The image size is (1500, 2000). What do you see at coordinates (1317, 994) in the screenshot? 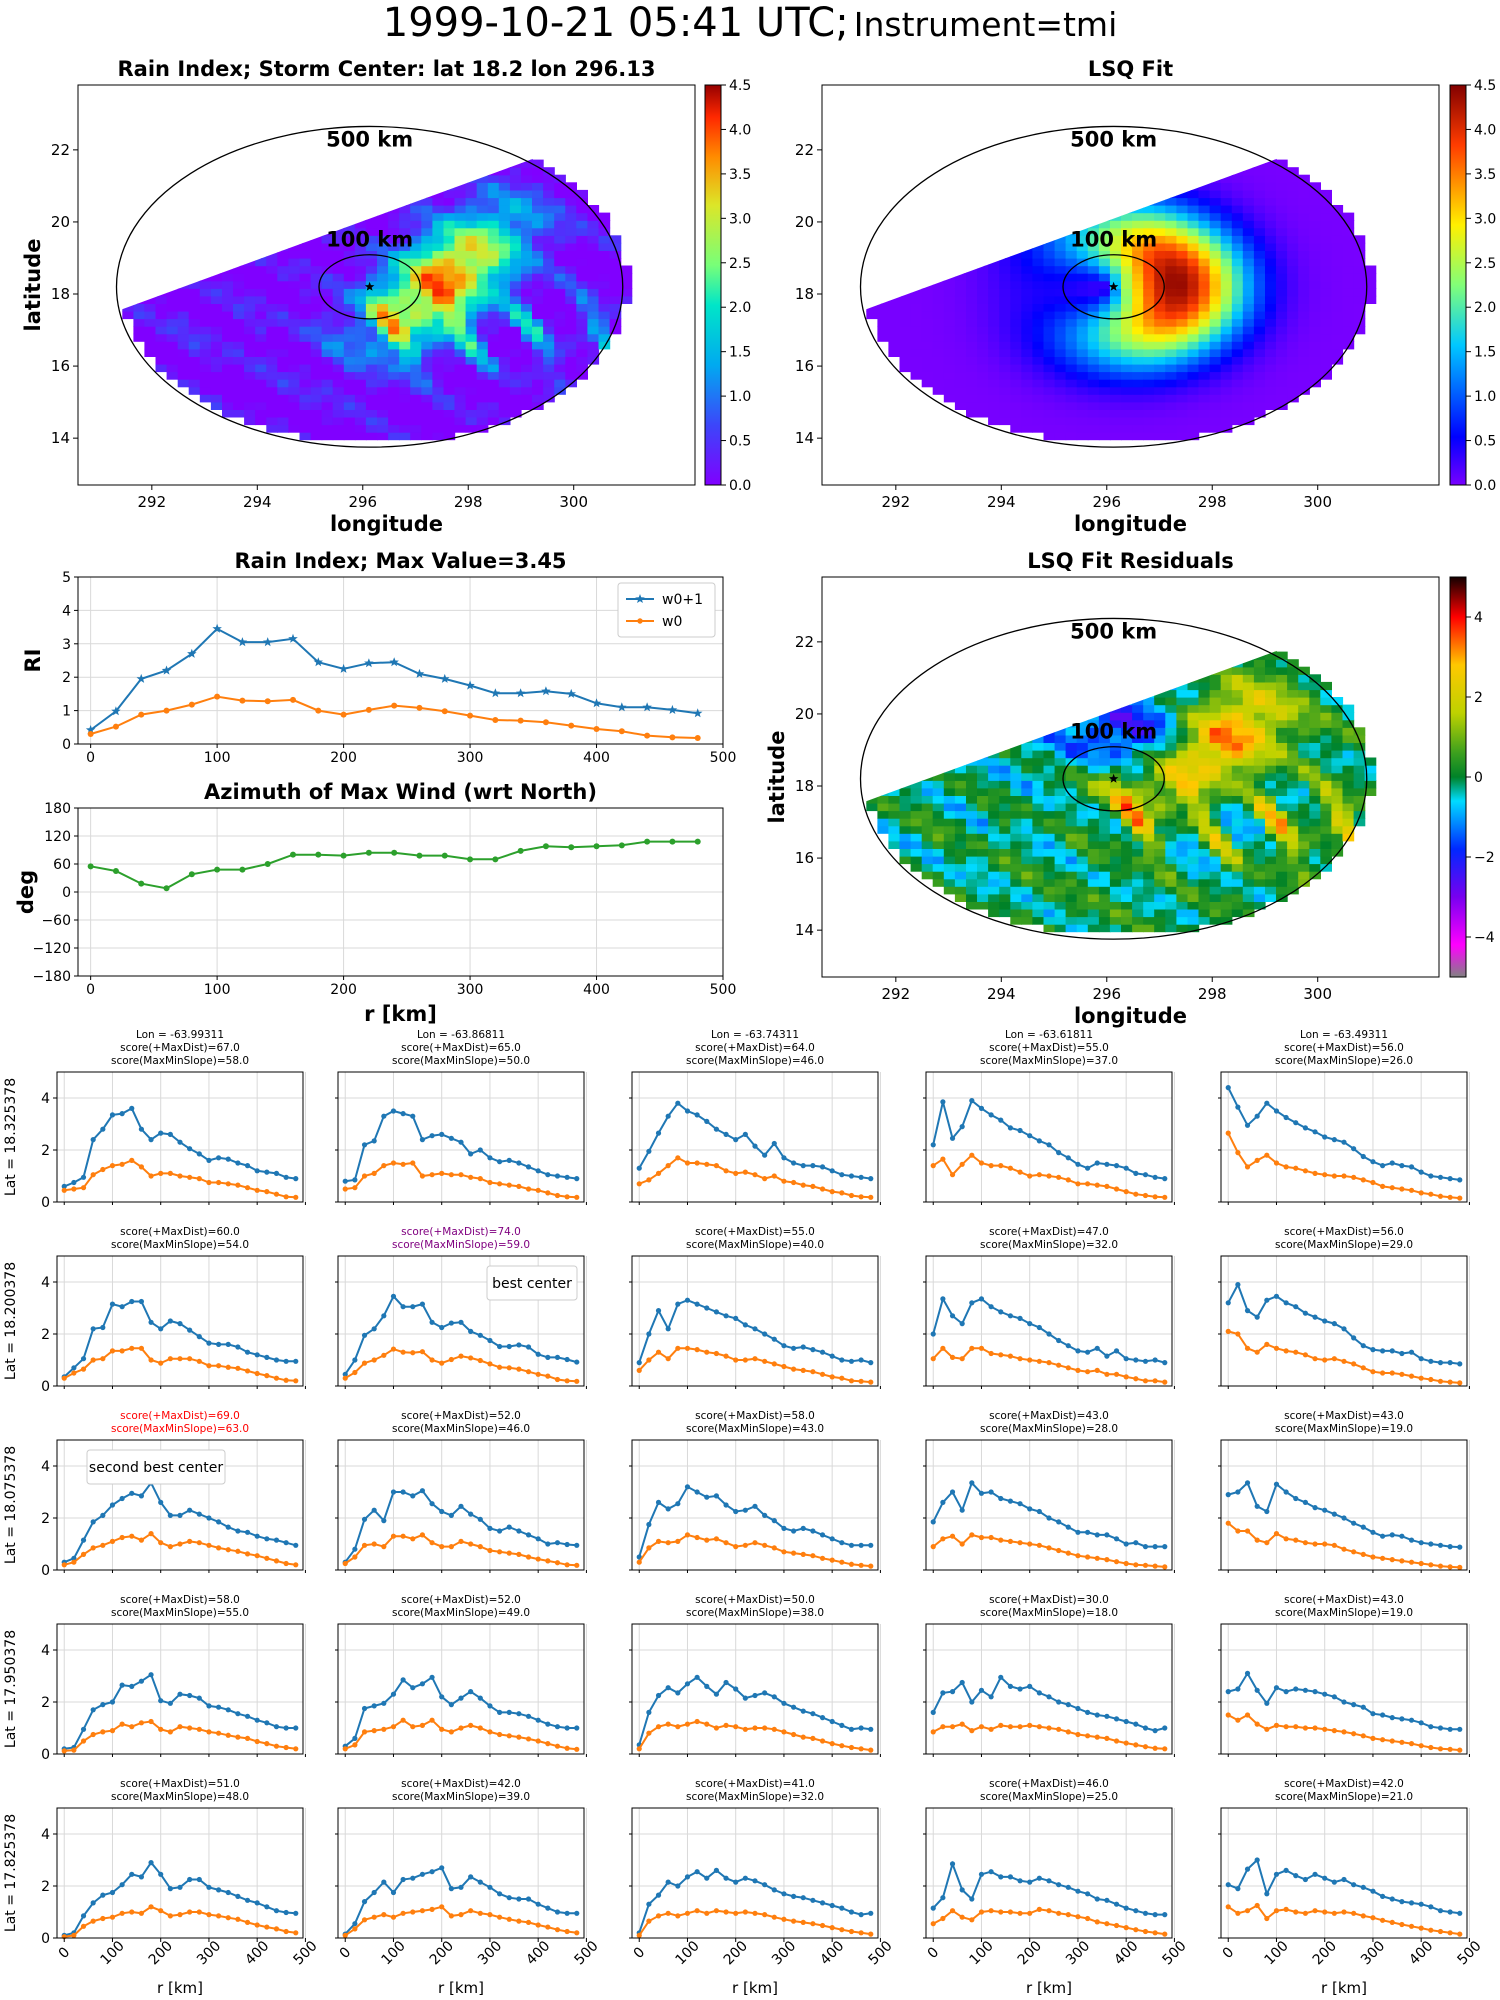
I see `map-xtick-label: 300` at bounding box center [1317, 994].